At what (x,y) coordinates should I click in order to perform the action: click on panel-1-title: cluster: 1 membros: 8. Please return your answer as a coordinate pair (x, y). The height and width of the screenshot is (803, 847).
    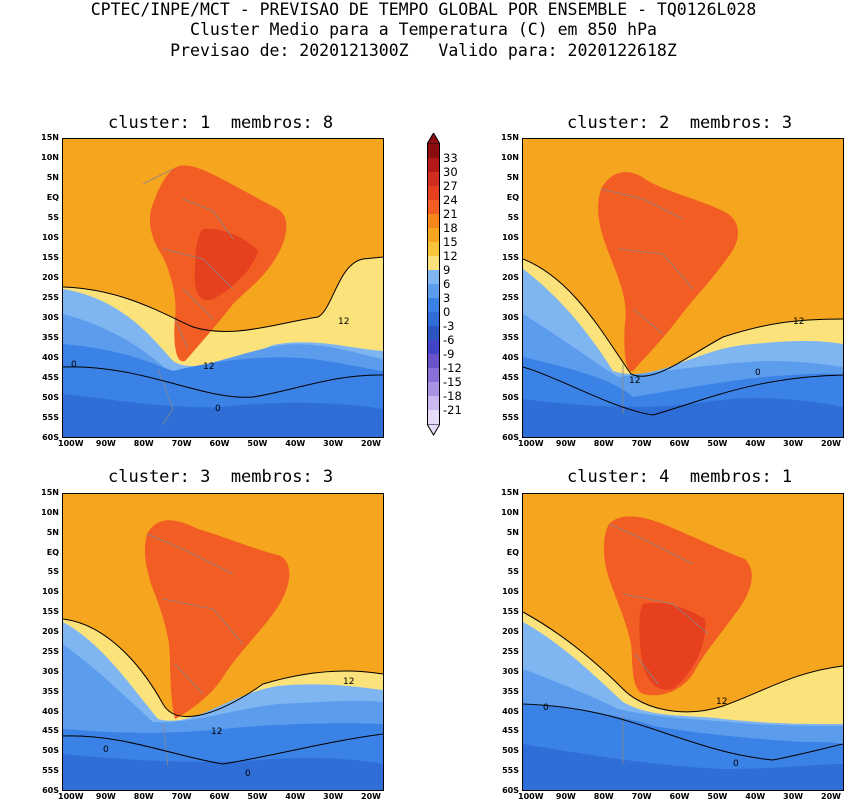
    Looking at the image, I should click on (221, 123).